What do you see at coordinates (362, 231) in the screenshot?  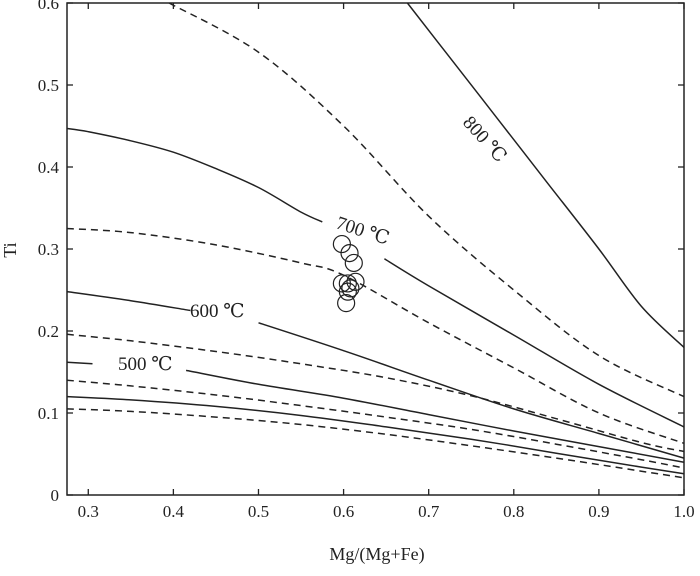 I see `isotherm-label-700: 700 ℃` at bounding box center [362, 231].